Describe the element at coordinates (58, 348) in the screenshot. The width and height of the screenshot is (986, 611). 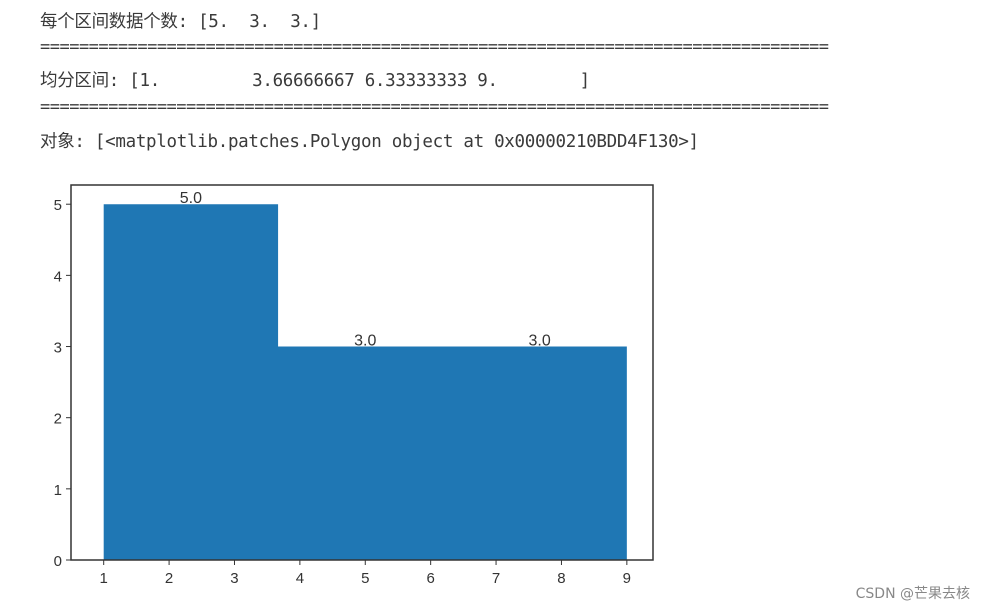
I see `y-tick-label: 3` at that location.